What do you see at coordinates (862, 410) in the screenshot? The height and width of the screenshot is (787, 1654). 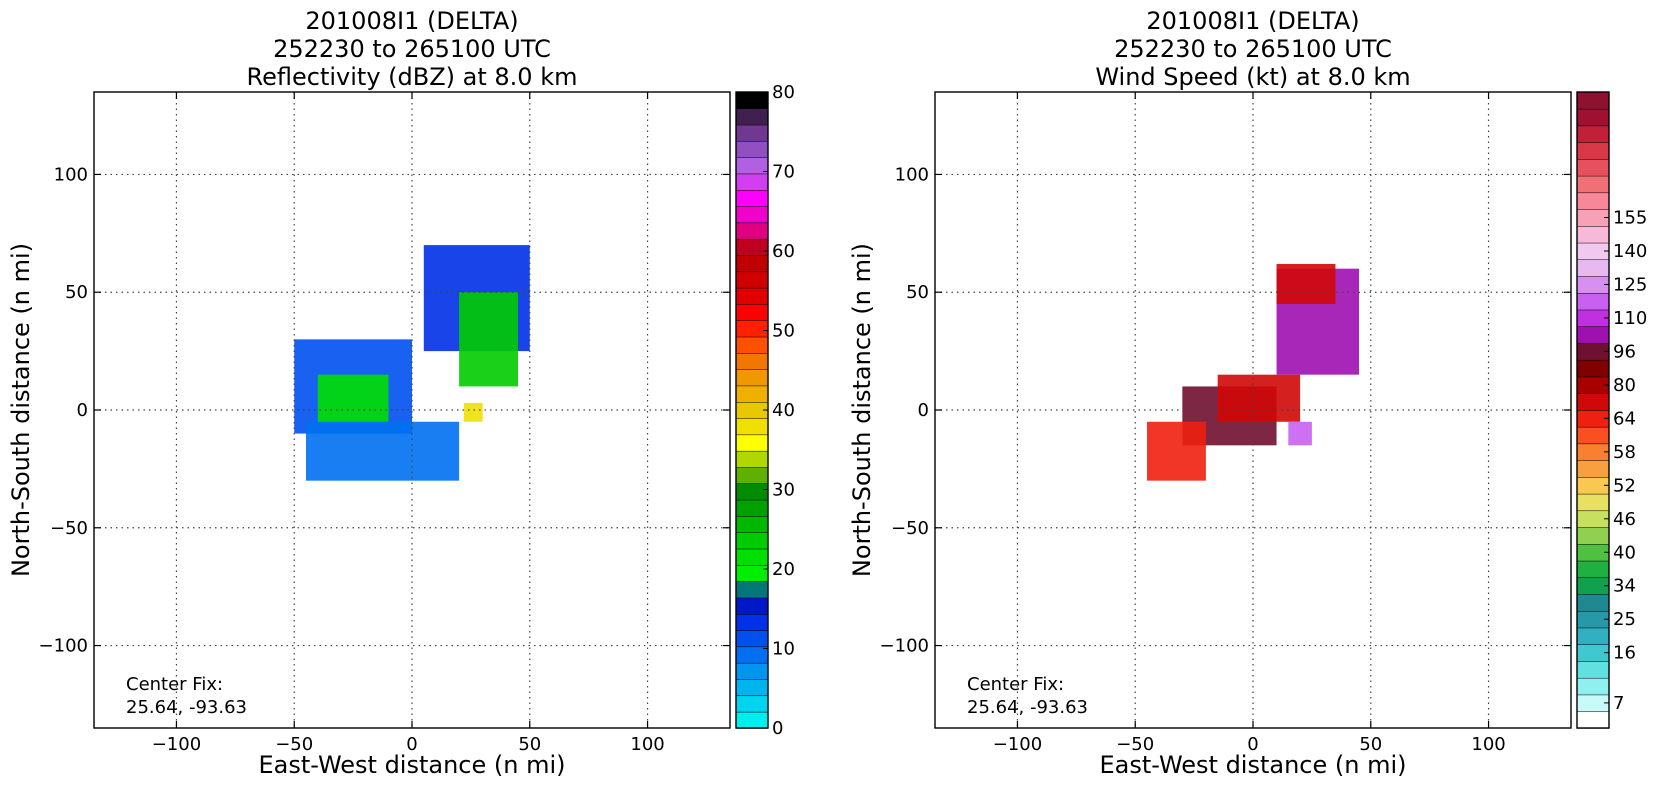 I see `y-axis-label: North-South distance (n mi)` at bounding box center [862, 410].